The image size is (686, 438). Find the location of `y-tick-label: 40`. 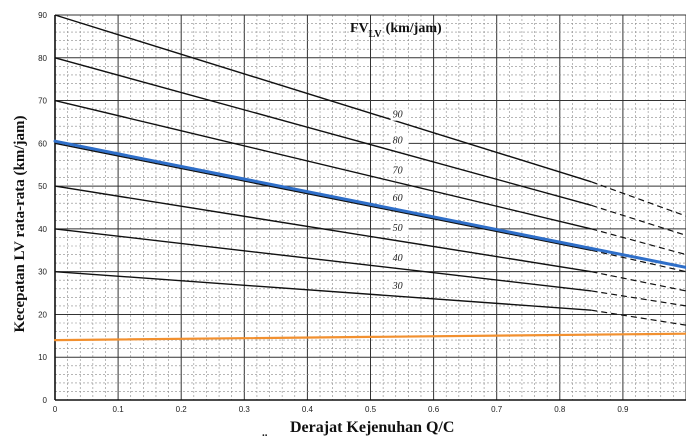

y-tick-label: 40 is located at coordinates (42, 229).